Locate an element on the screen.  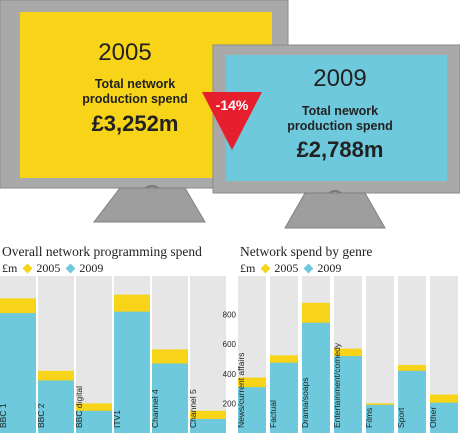
tv-2005-value: £3,252m is located at coordinates (135, 123).